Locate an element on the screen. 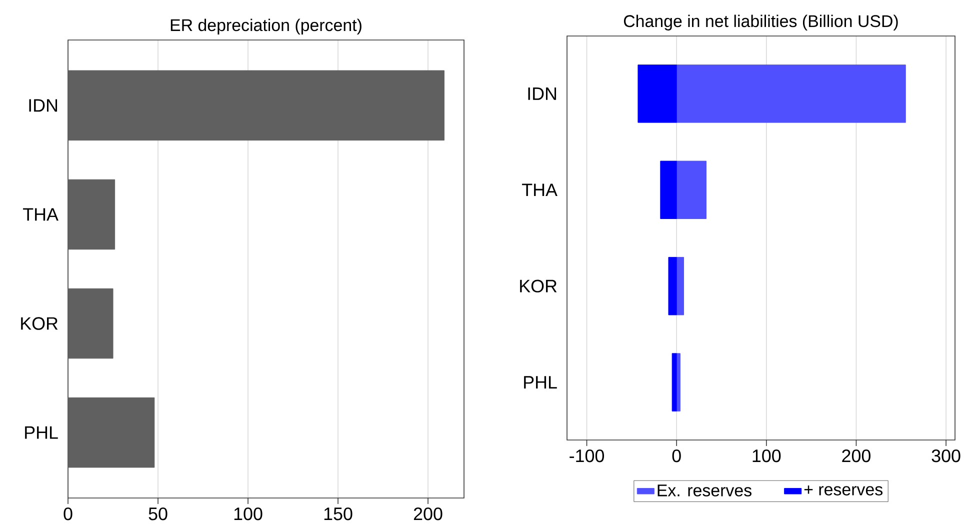  legend-label: Ex. reserves is located at coordinates (705, 490).